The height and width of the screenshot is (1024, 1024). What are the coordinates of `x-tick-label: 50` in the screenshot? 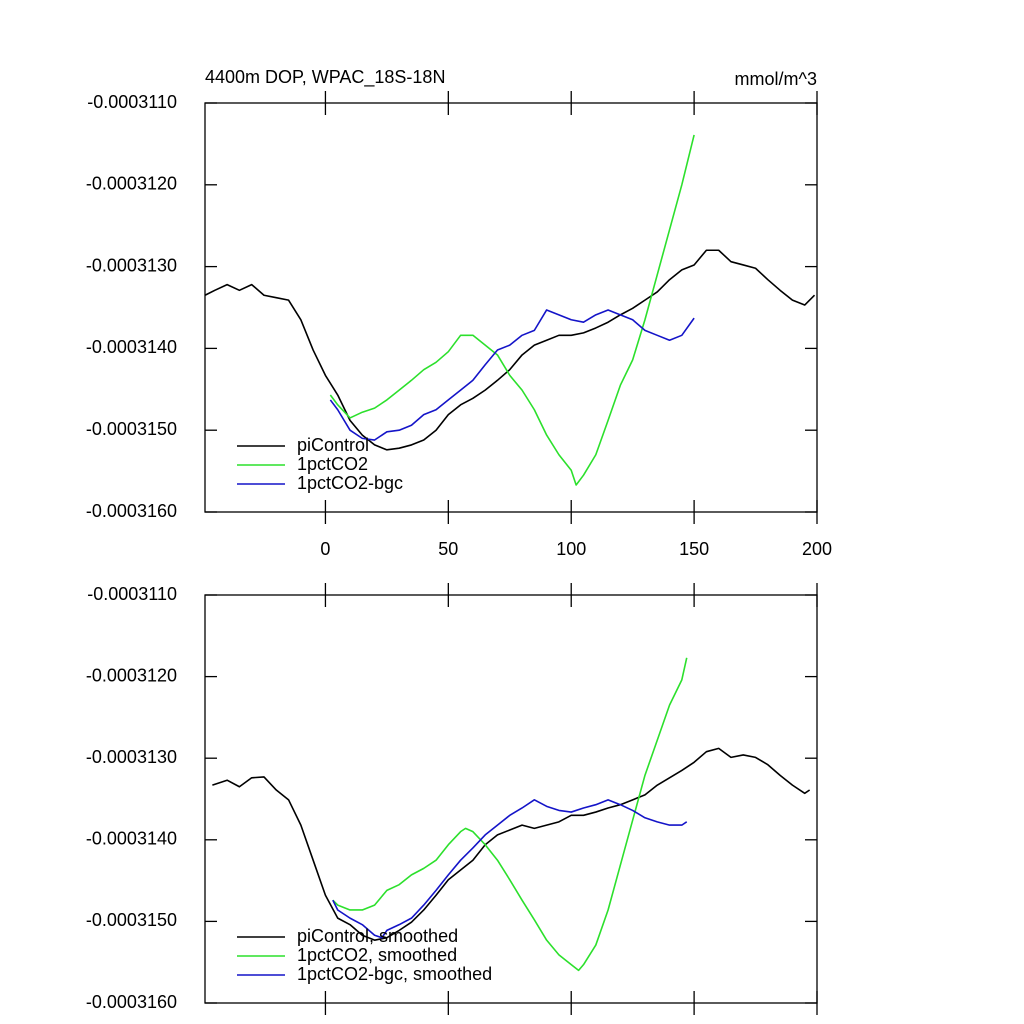 It's located at (448, 549).